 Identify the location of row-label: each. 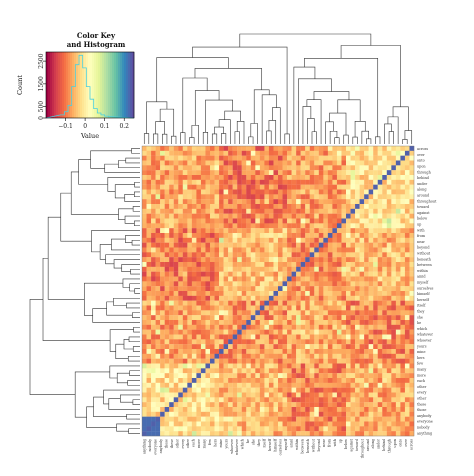
(421, 381).